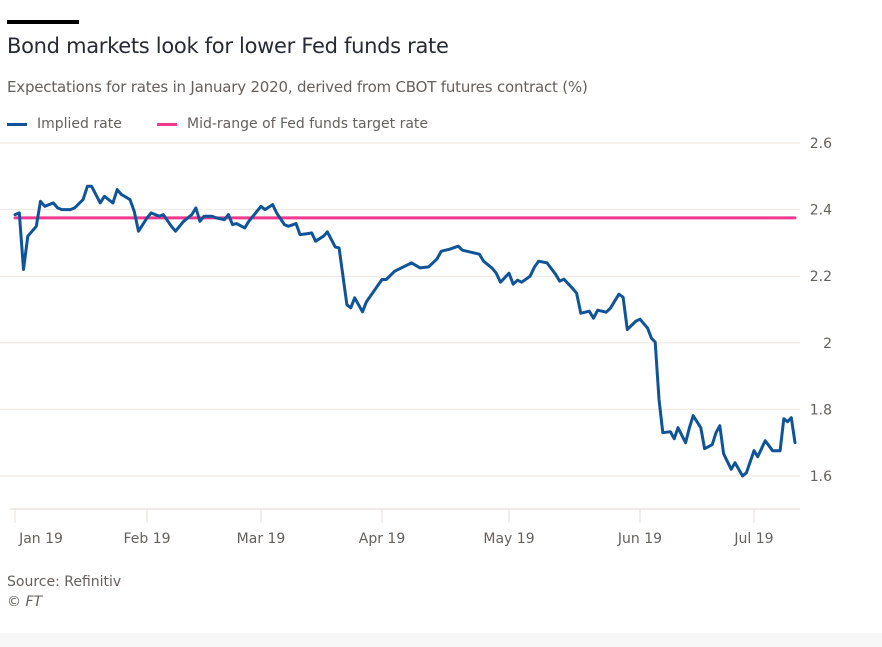 The width and height of the screenshot is (882, 647). I want to click on x-tick-label: Jan 19, so click(40, 539).